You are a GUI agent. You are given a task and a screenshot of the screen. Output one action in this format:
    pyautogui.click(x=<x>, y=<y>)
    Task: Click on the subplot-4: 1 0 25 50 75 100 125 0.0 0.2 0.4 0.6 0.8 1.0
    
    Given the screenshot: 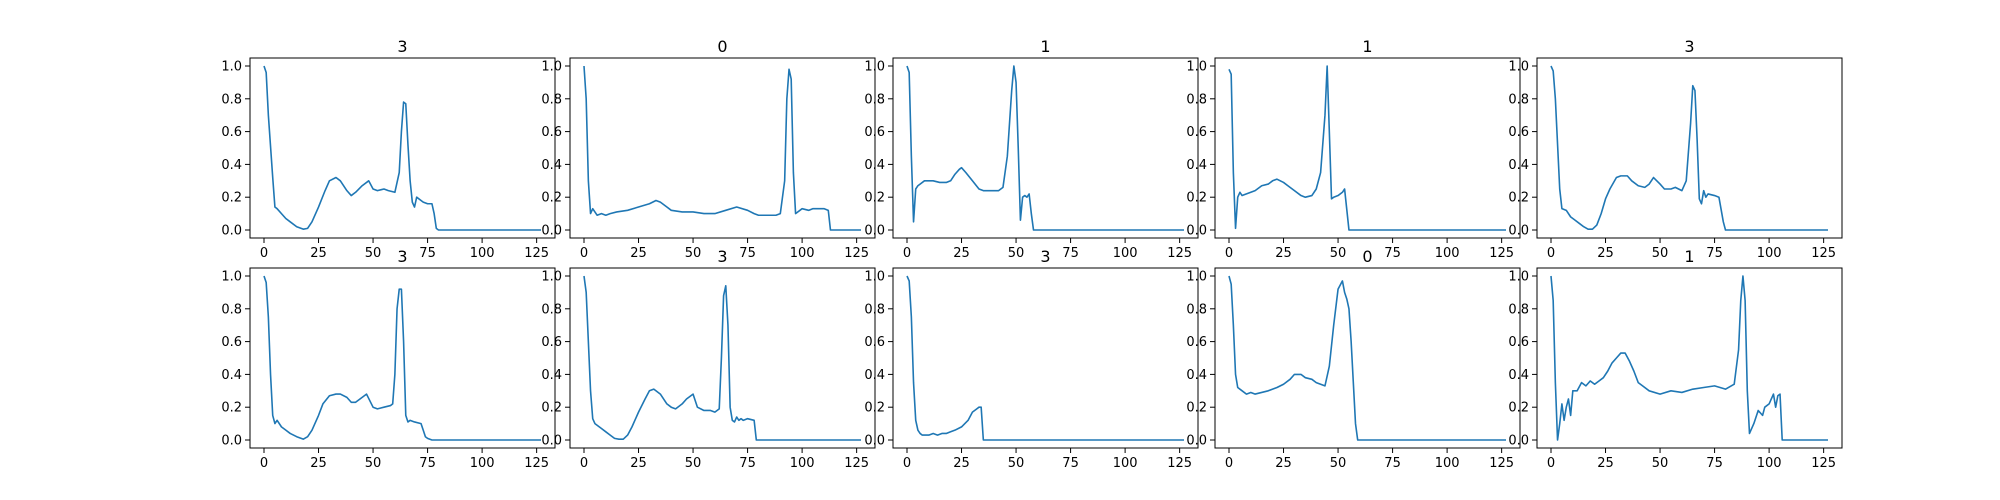 What is the action you would take?
    pyautogui.click(x=1353, y=149)
    